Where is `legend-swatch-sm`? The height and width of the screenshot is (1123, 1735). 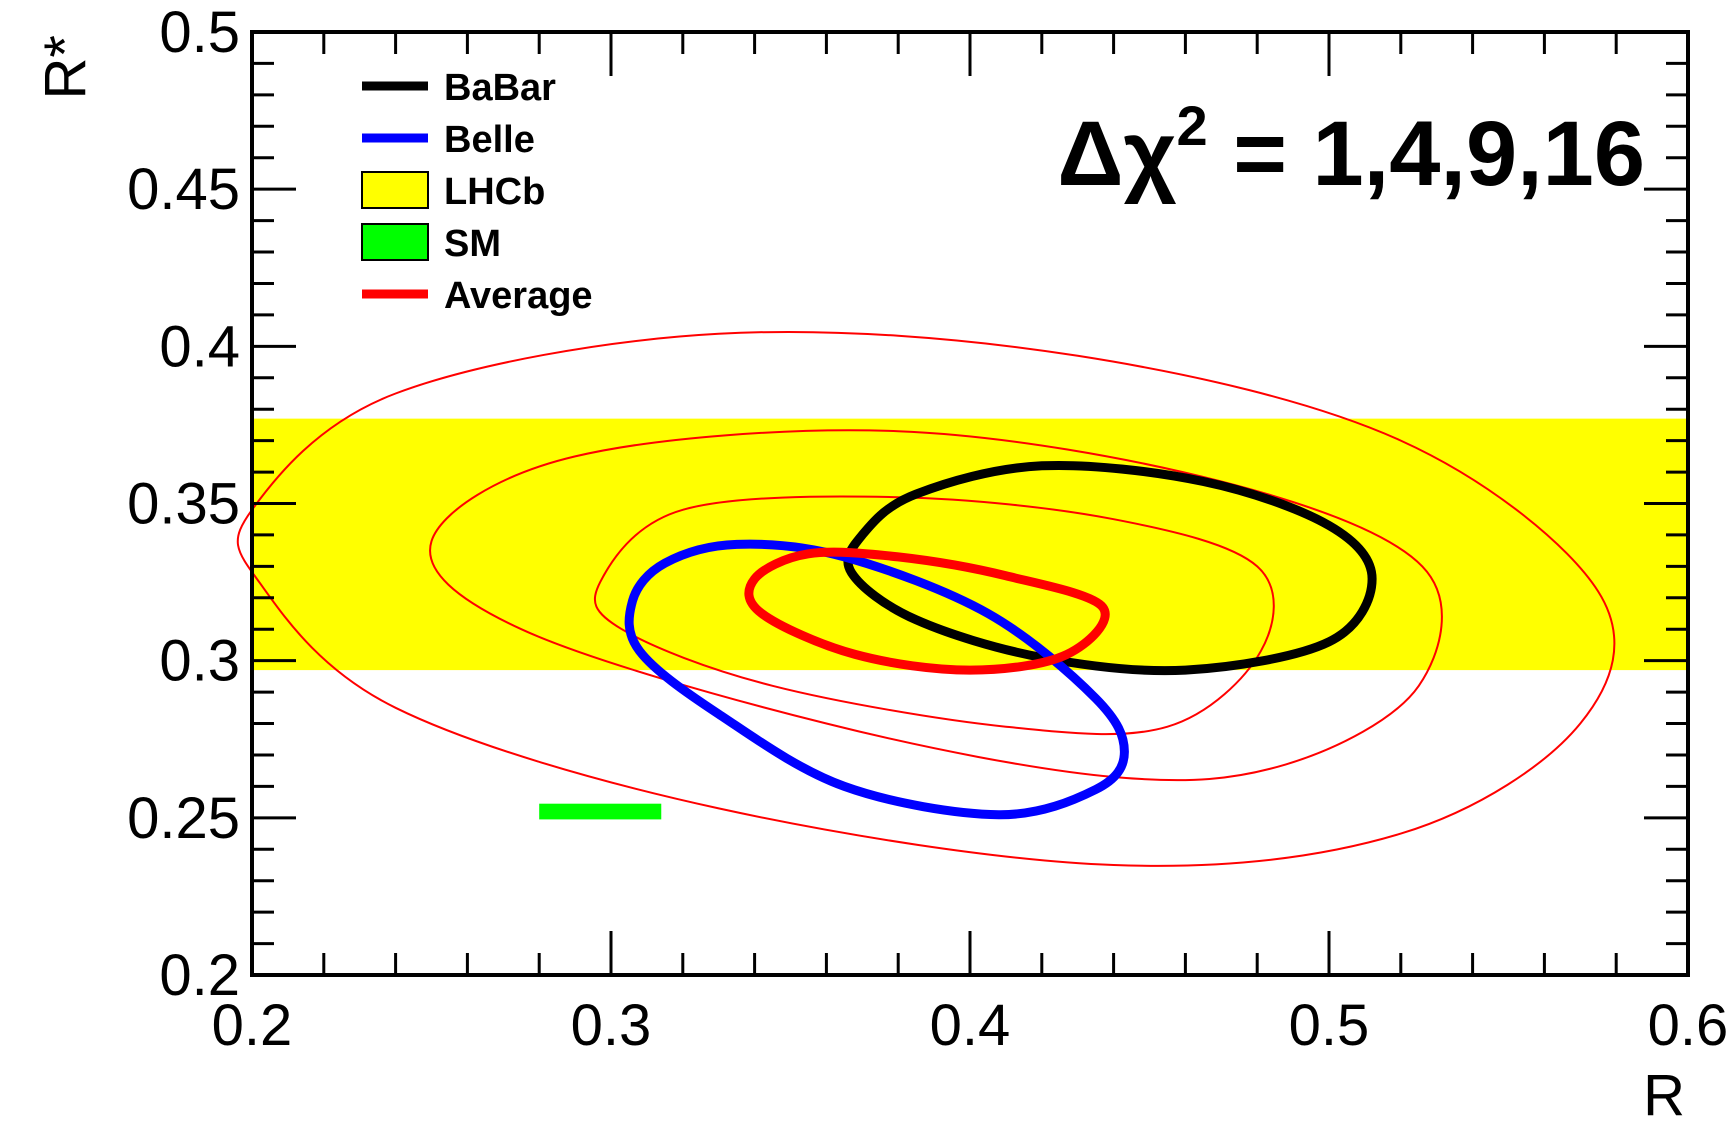
legend-swatch-sm is located at coordinates (395, 242).